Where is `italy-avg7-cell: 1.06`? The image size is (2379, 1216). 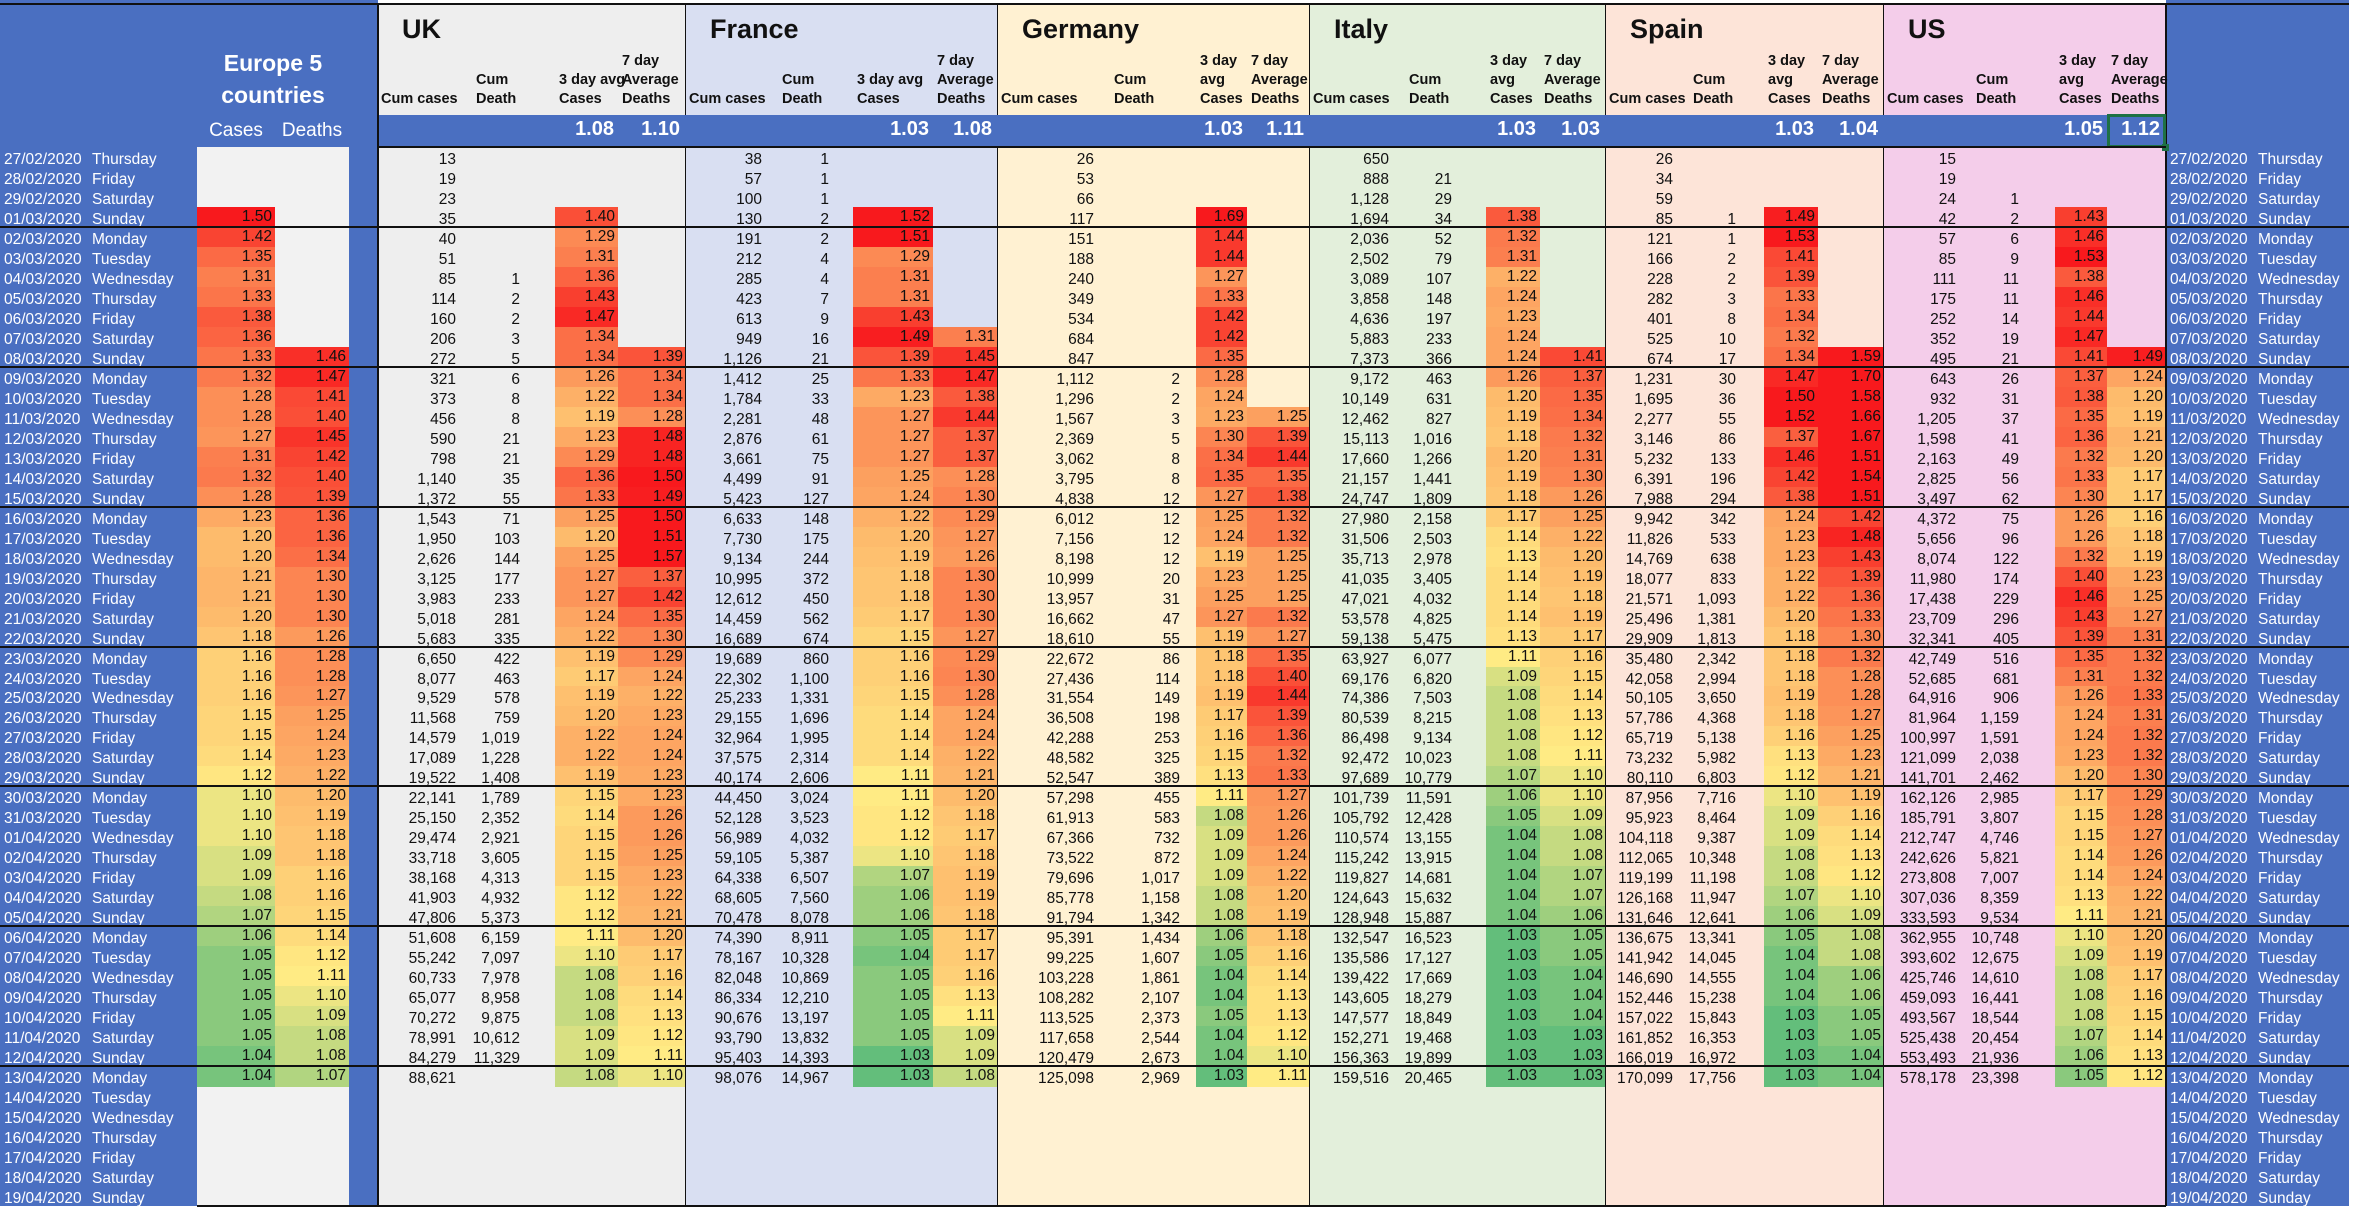
italy-avg7-cell: 1.06 is located at coordinates (1573, 916).